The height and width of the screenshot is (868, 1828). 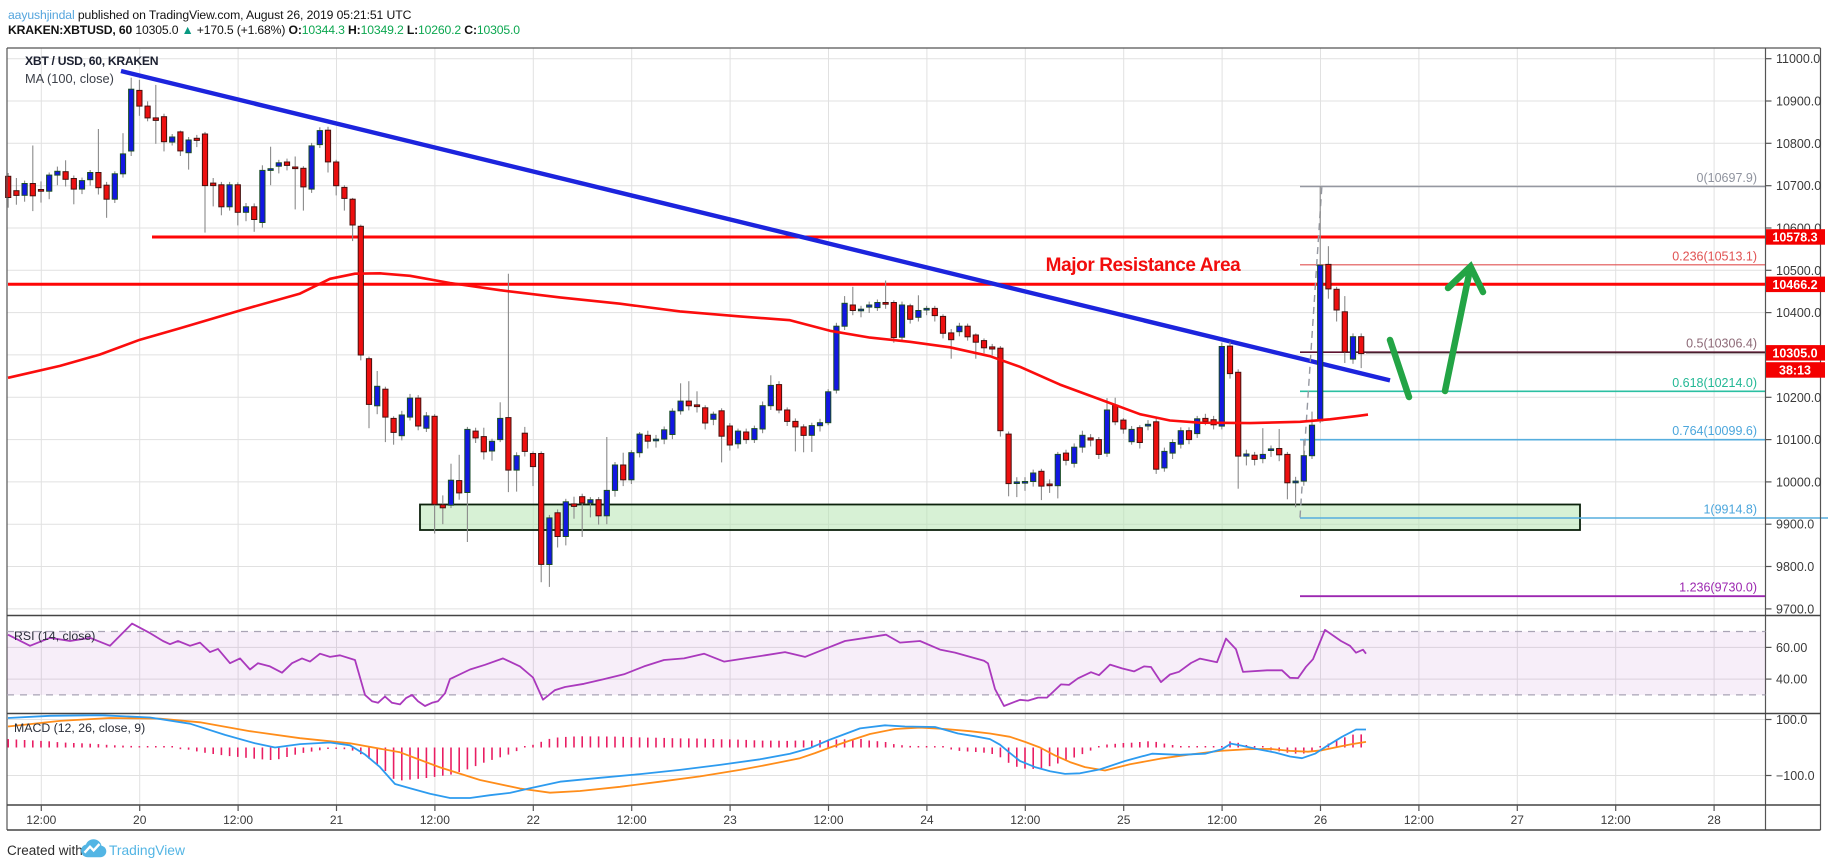 I want to click on svg-text: 10466.2, so click(x=1794, y=285).